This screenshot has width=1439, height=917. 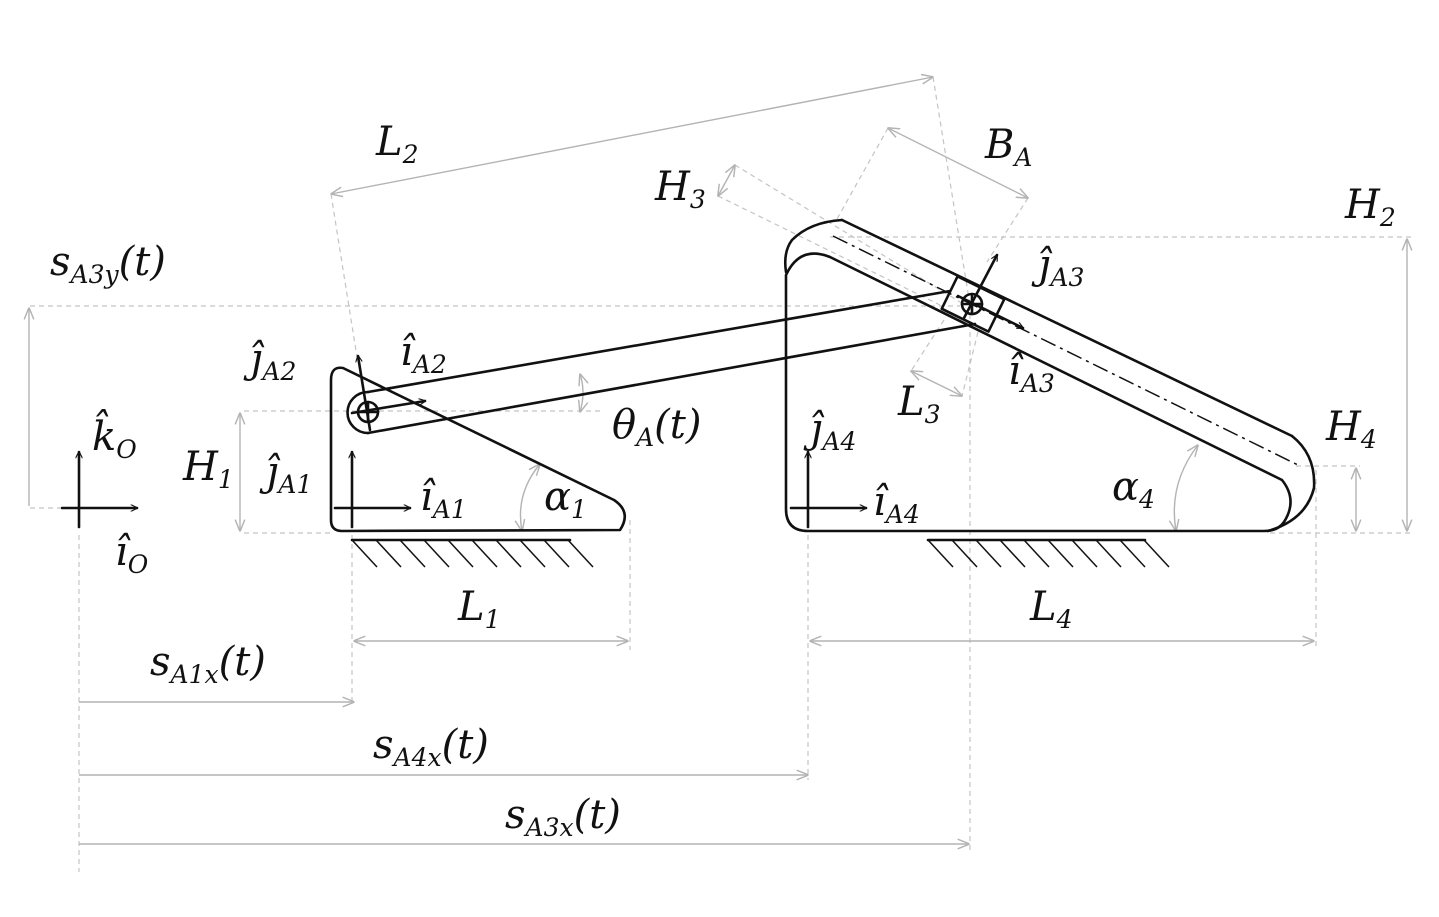 What do you see at coordinates (1050, 609) in the screenshot?
I see `label-L4: L4` at bounding box center [1050, 609].